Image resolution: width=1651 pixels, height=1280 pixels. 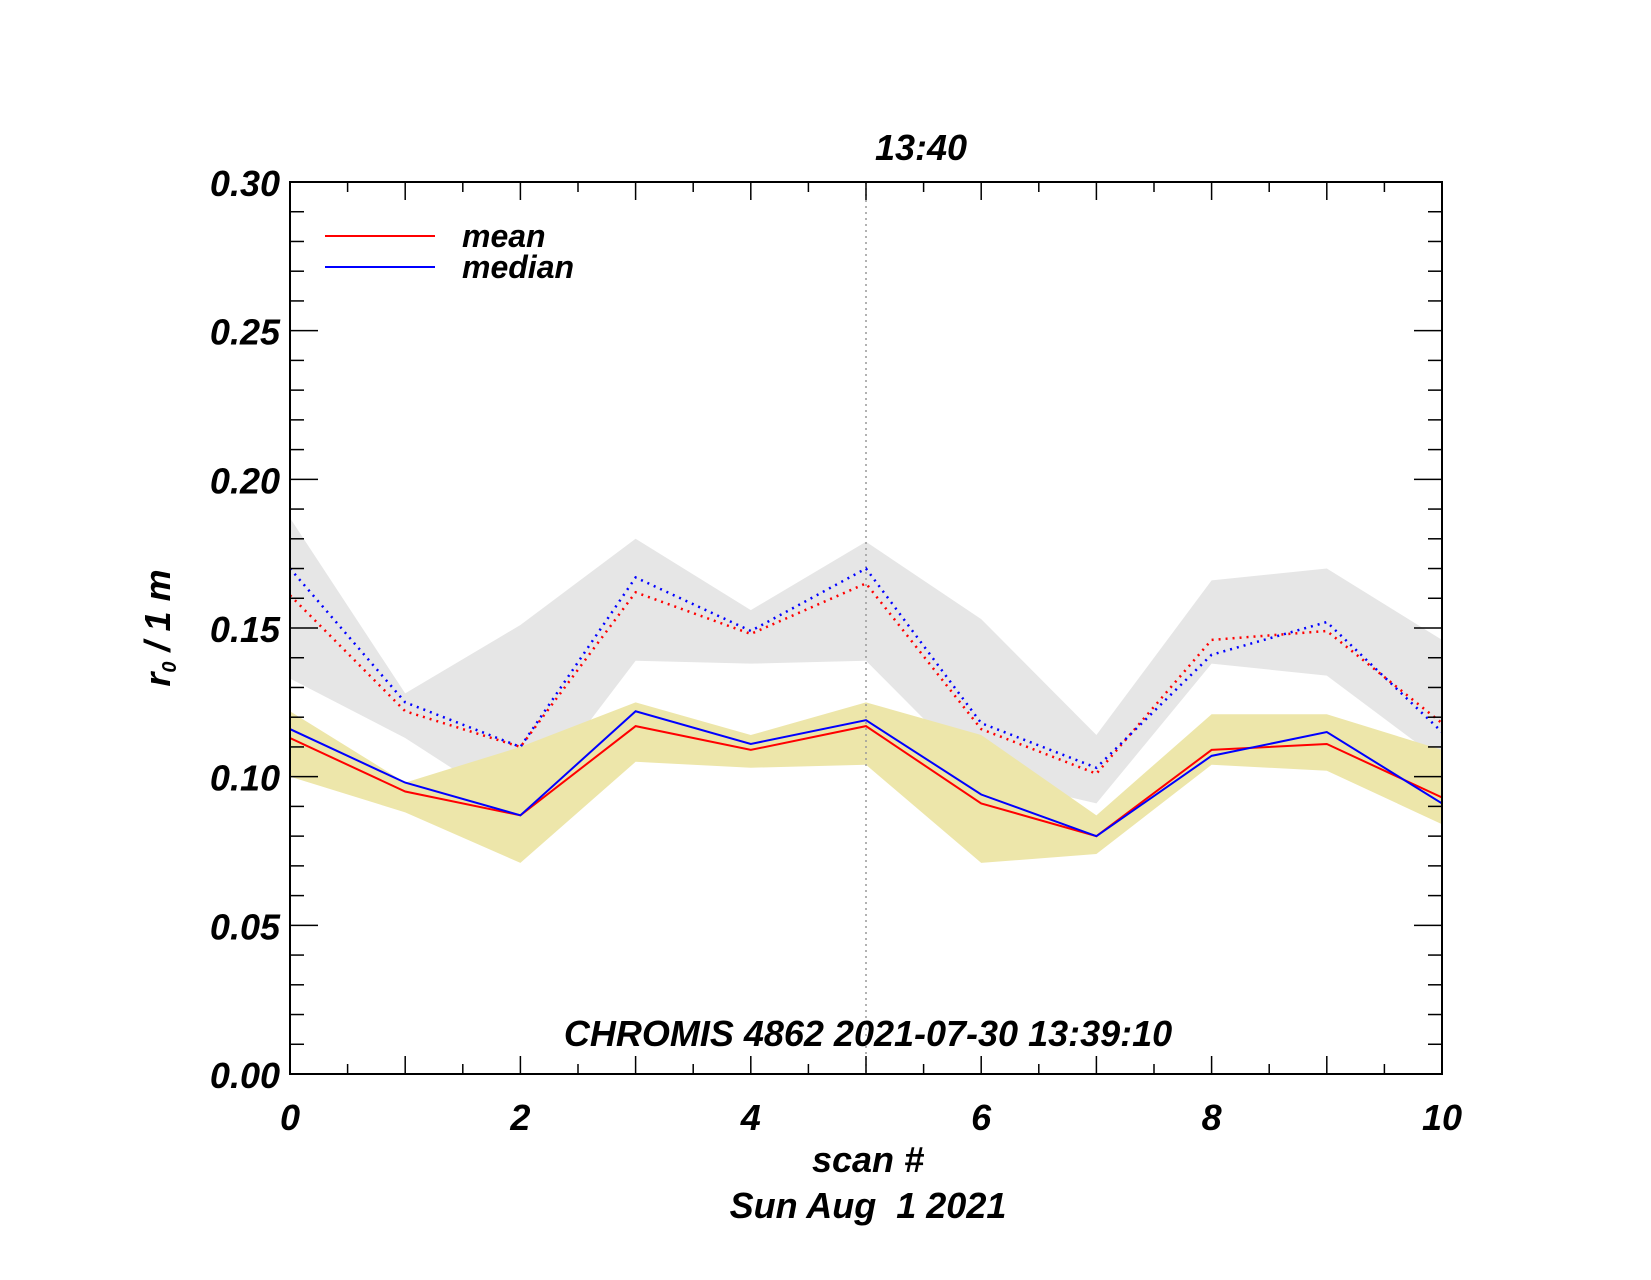 I want to click on y-tick-label: 0.05, so click(x=245, y=926).